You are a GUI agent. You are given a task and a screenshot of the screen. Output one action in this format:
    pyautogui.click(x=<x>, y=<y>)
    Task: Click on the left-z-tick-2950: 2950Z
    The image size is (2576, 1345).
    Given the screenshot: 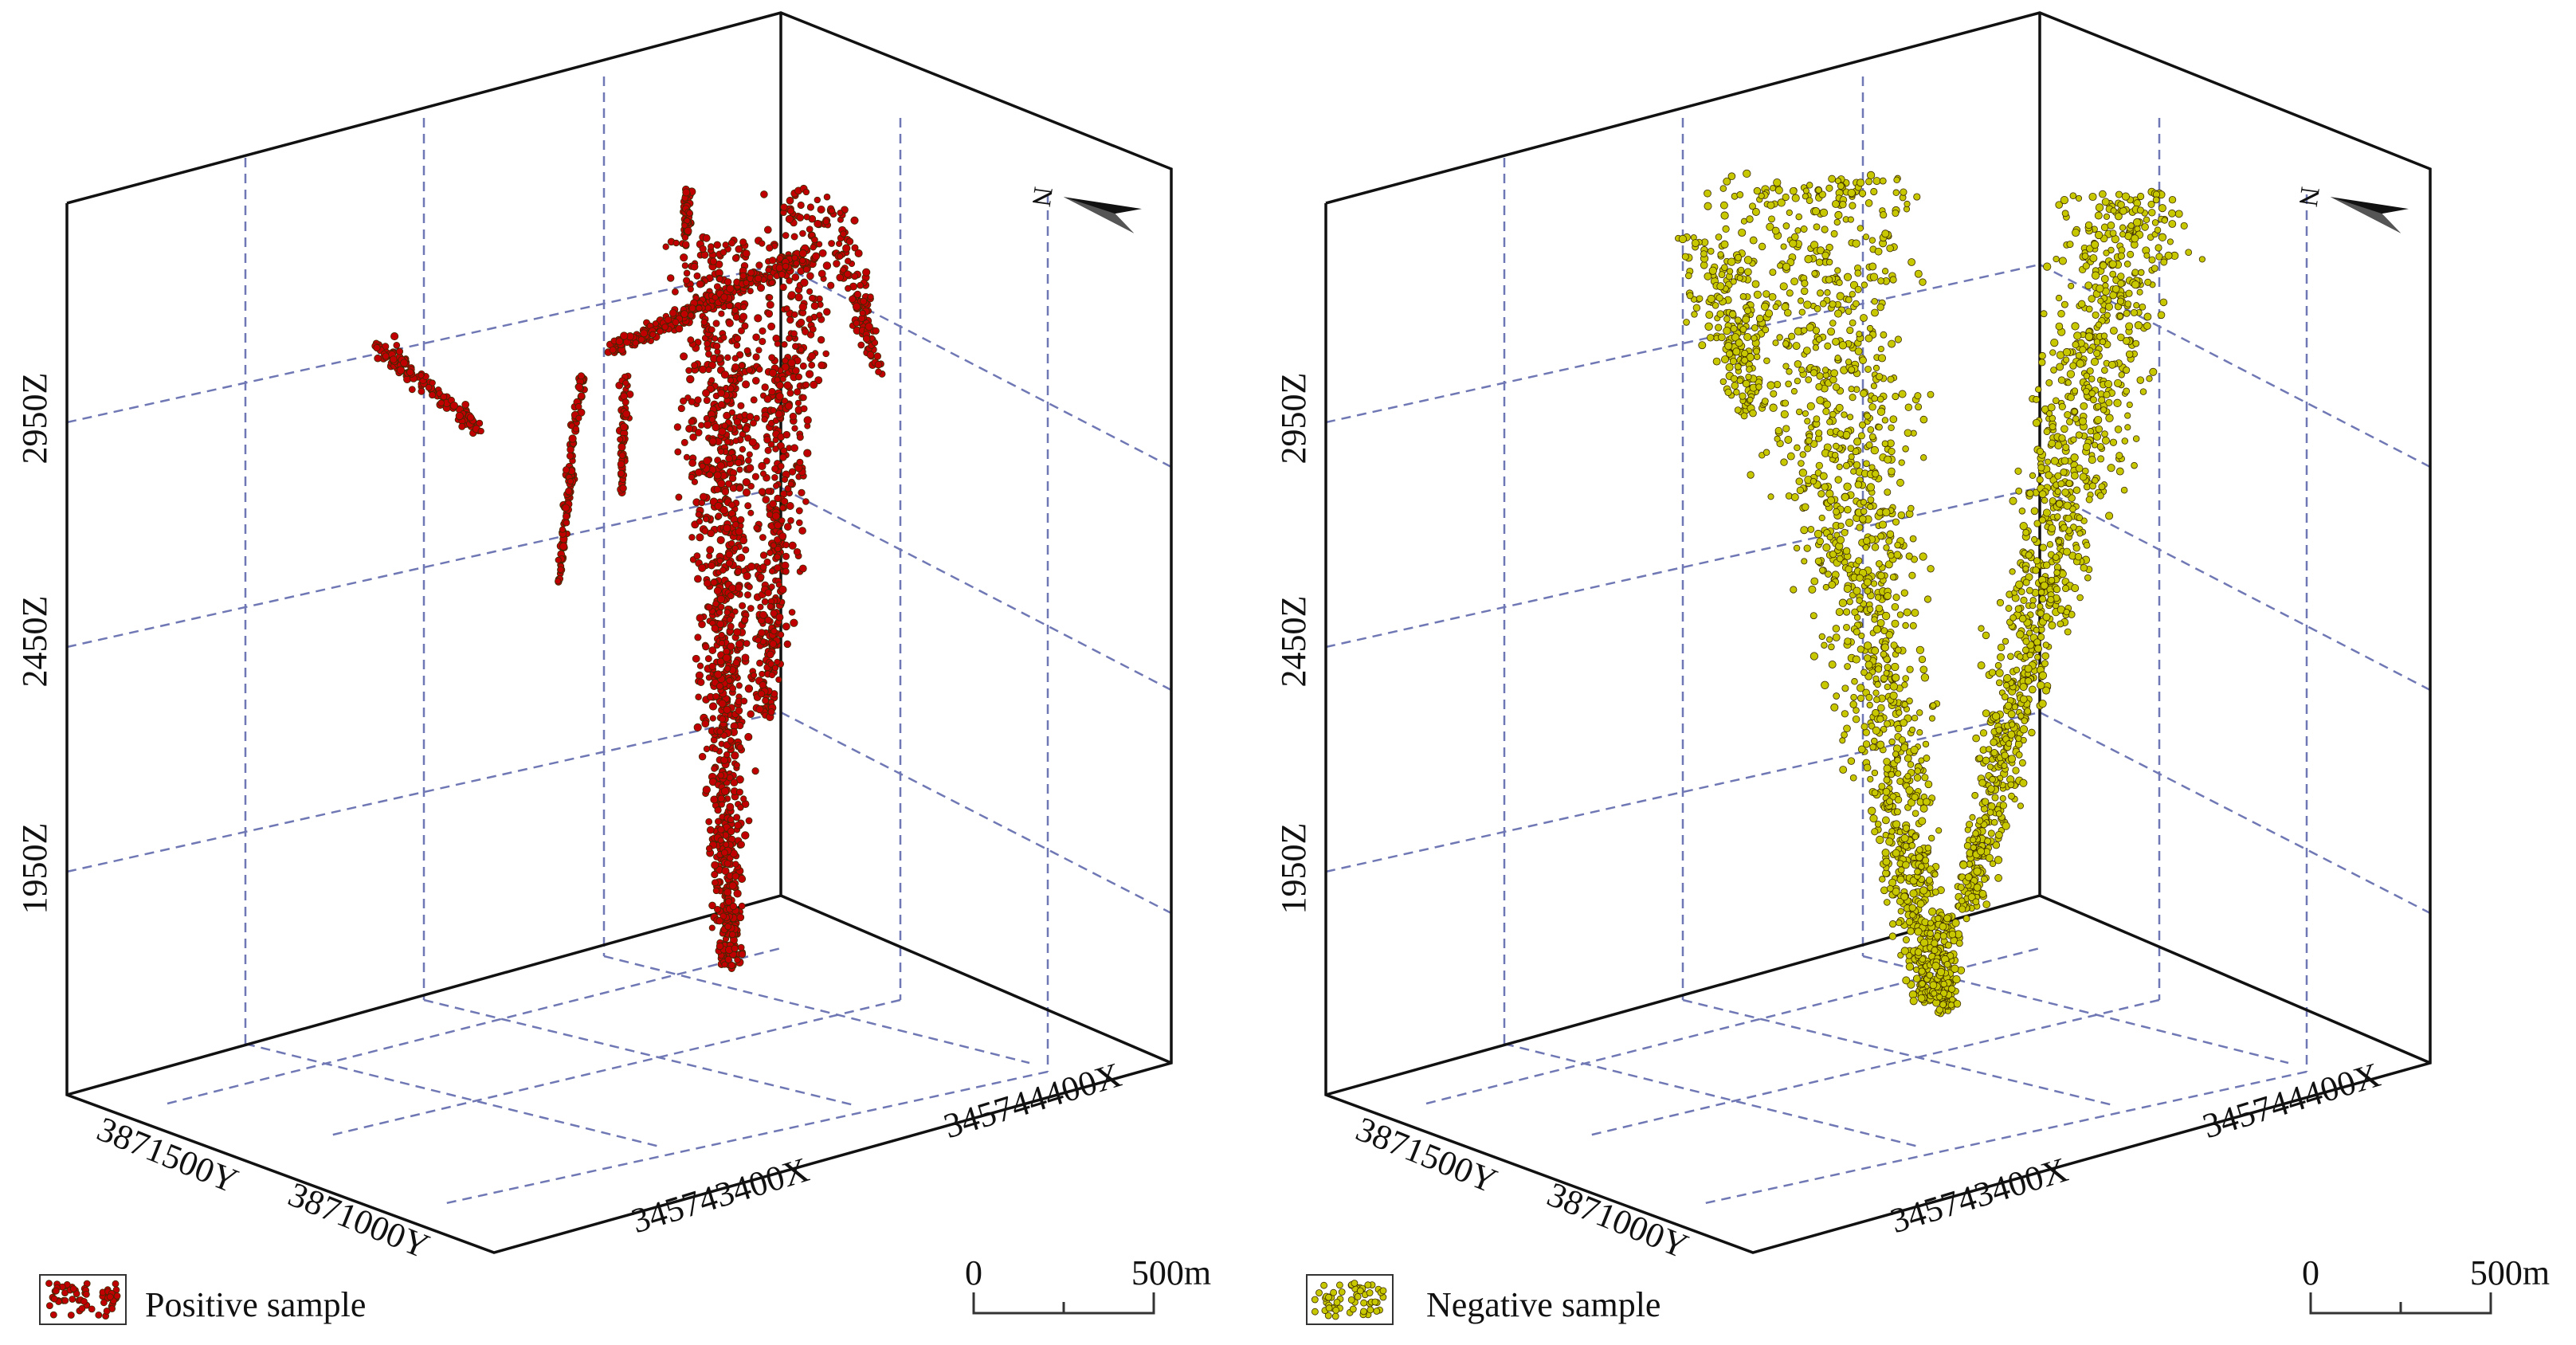 What is the action you would take?
    pyautogui.click(x=34, y=419)
    